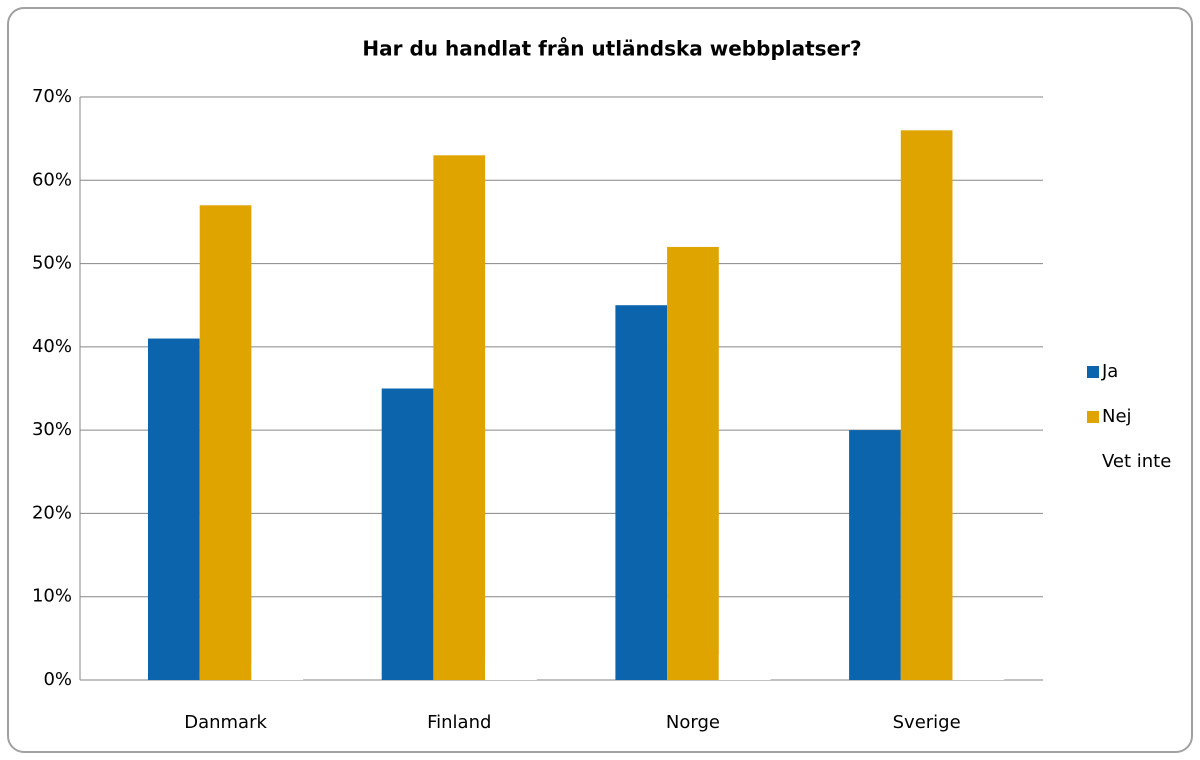 This screenshot has width=1200, height=760. Describe the element at coordinates (52, 179) in the screenshot. I see `y-tick-label: 60%` at that location.